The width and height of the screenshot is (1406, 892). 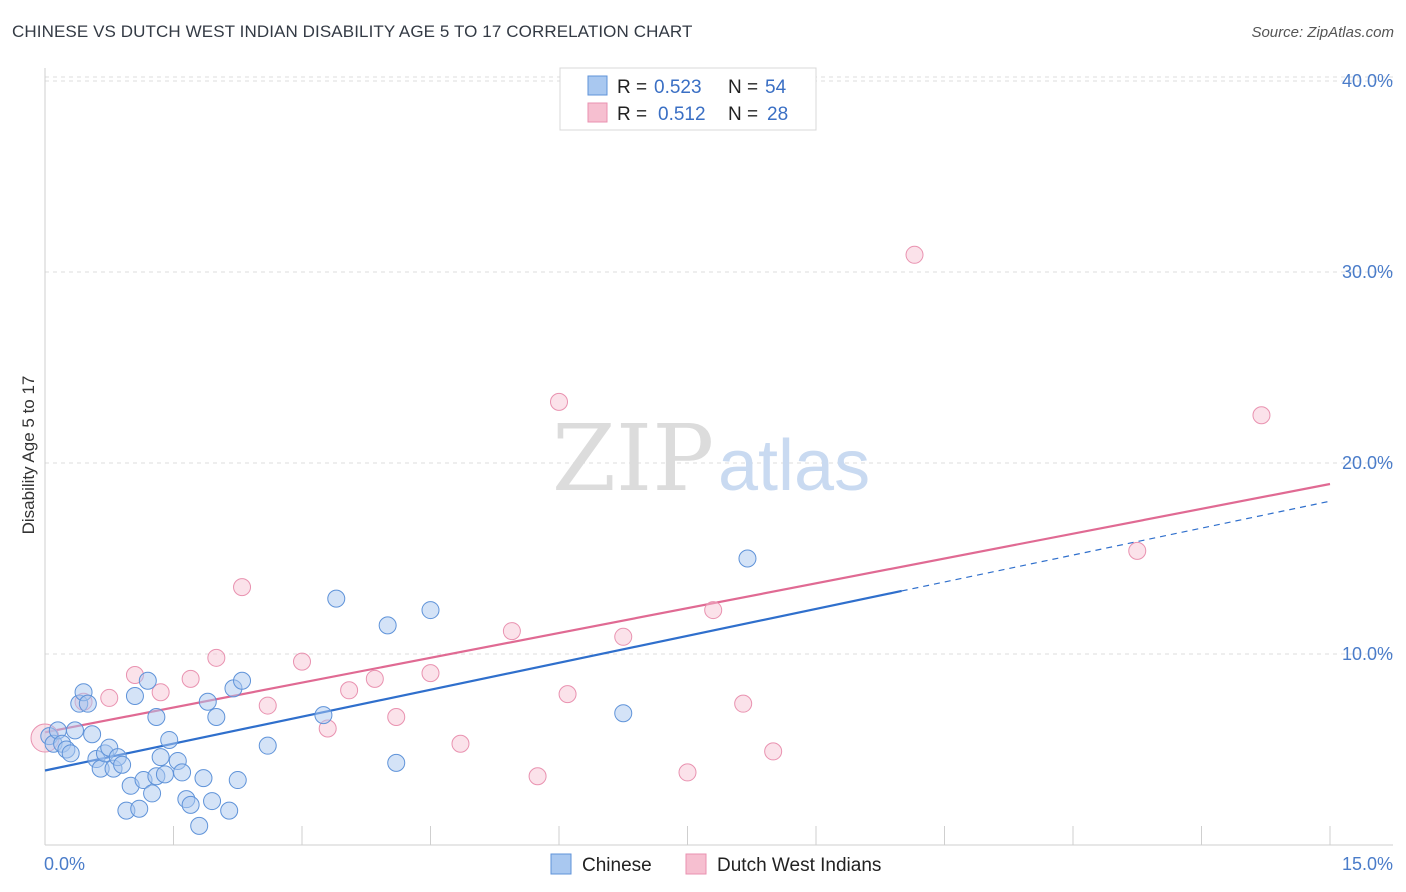 What do you see at coordinates (1367, 463) in the screenshot?
I see `y-tick-label: 20.0%` at bounding box center [1367, 463].